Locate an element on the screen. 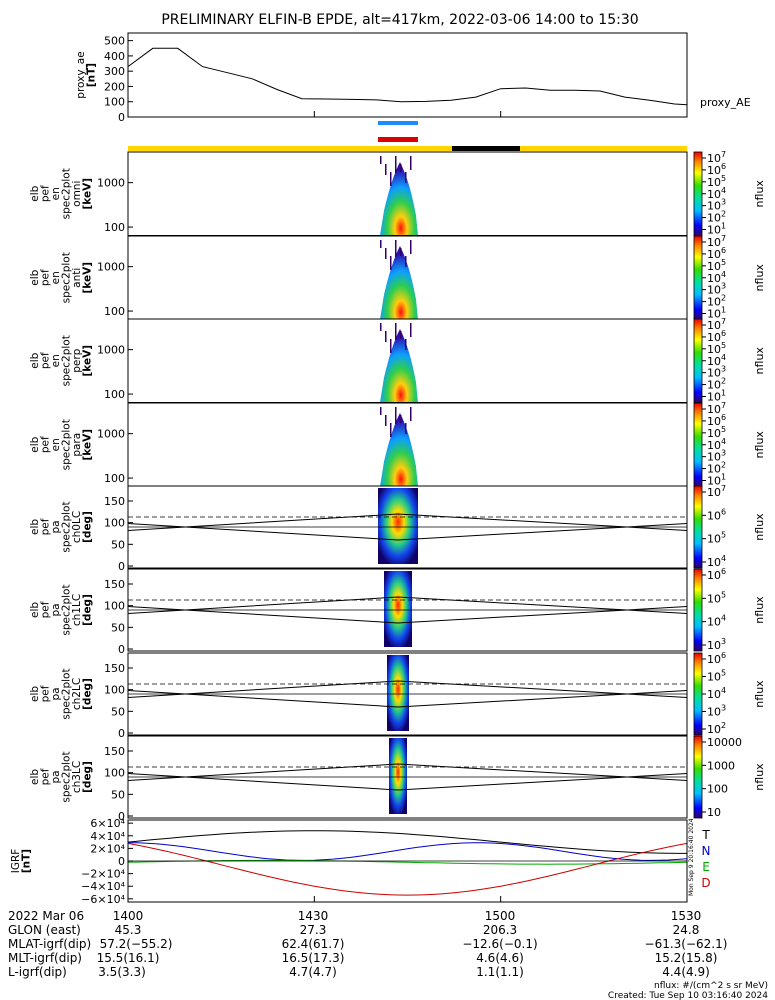 The height and width of the screenshot is (1000, 775). spec-para-ytick-label: 100 is located at coordinates (114, 478).